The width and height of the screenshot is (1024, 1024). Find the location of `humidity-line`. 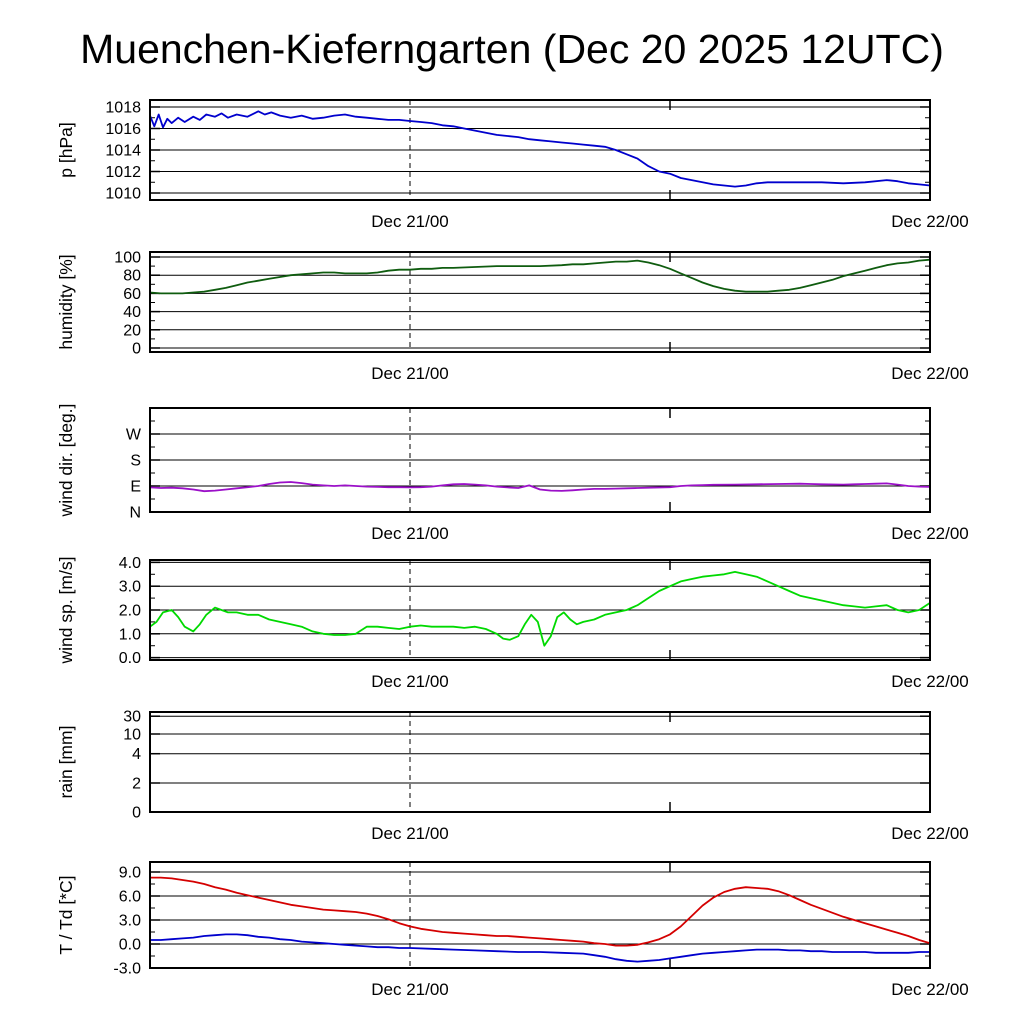

humidity-line is located at coordinates (540, 276).